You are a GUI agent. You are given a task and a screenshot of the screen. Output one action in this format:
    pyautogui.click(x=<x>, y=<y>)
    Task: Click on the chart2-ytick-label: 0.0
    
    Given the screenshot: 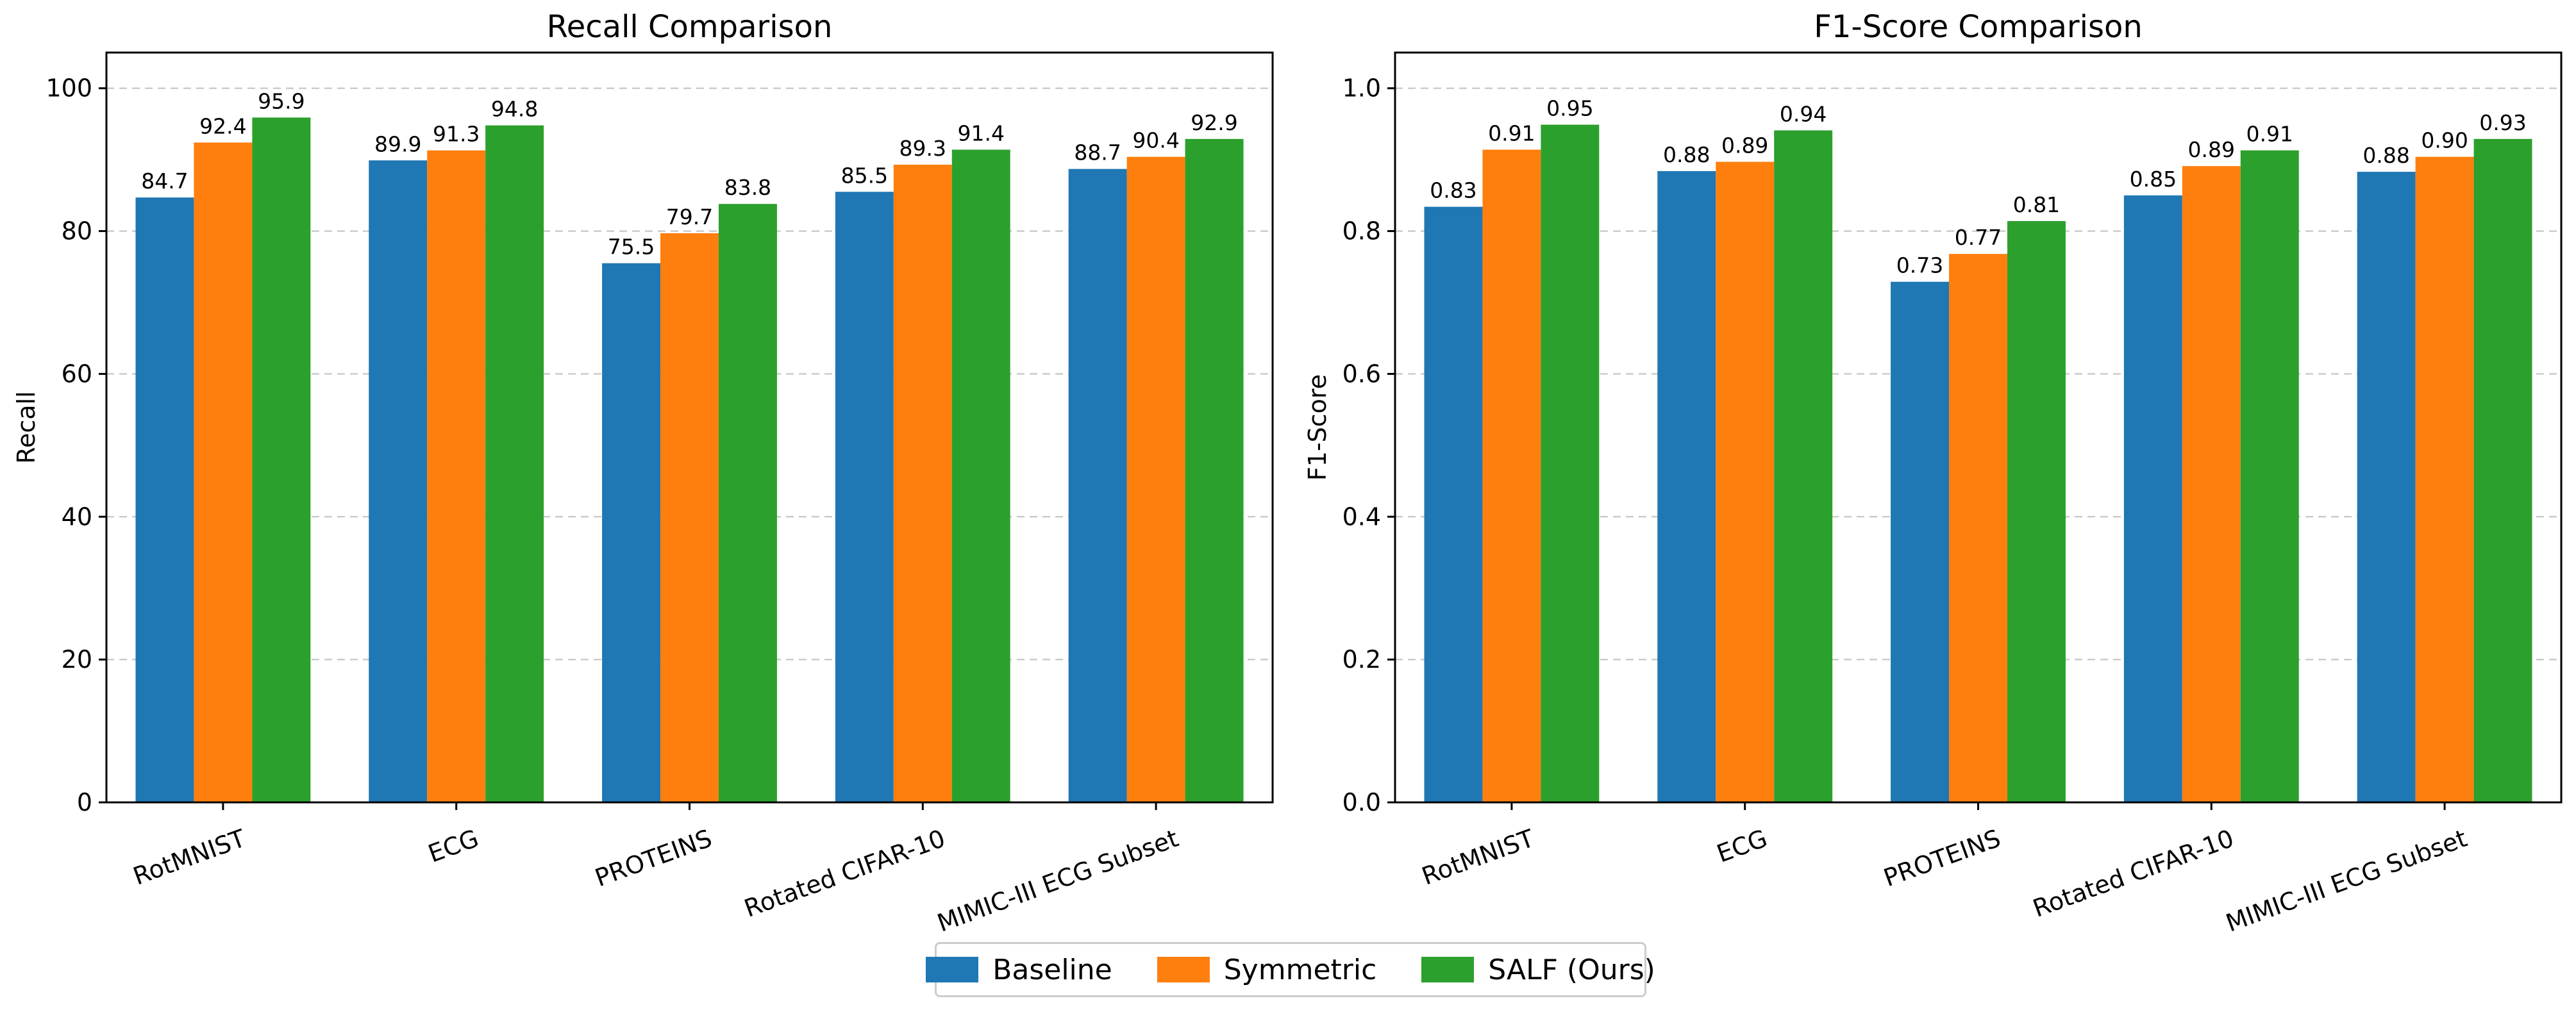 What is the action you would take?
    pyautogui.click(x=1361, y=802)
    